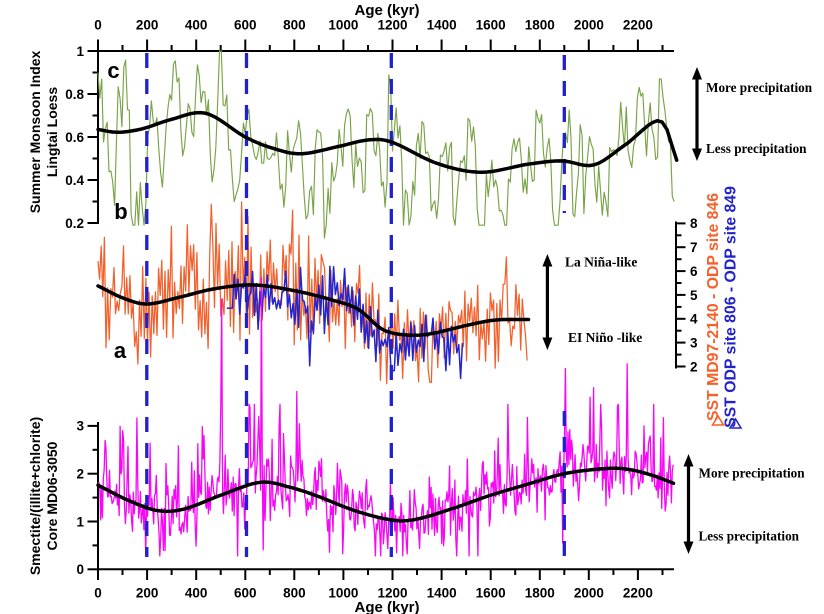 The height and width of the screenshot is (614, 824). What do you see at coordinates (120, 211) in the screenshot?
I see `svg-text: b` at bounding box center [120, 211].